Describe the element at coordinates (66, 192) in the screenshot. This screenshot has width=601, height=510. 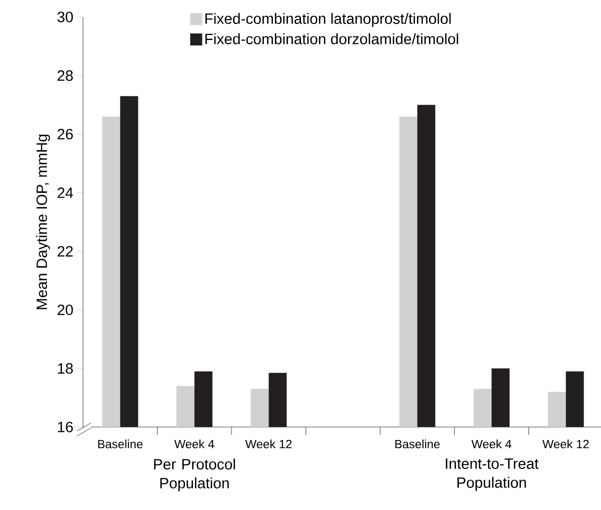
I see `y-tick-label: 24` at that location.